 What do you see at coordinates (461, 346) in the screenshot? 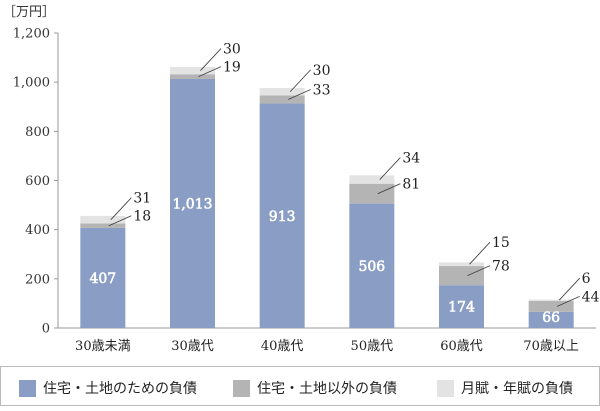
I see `x-tick-label: 60歳代` at bounding box center [461, 346].